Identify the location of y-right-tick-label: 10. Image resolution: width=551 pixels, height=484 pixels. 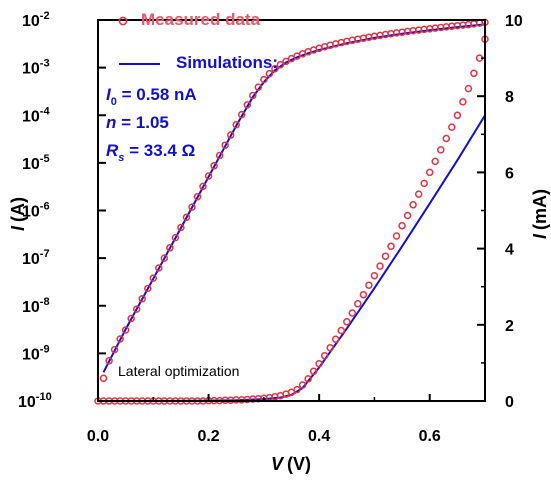
(514, 21).